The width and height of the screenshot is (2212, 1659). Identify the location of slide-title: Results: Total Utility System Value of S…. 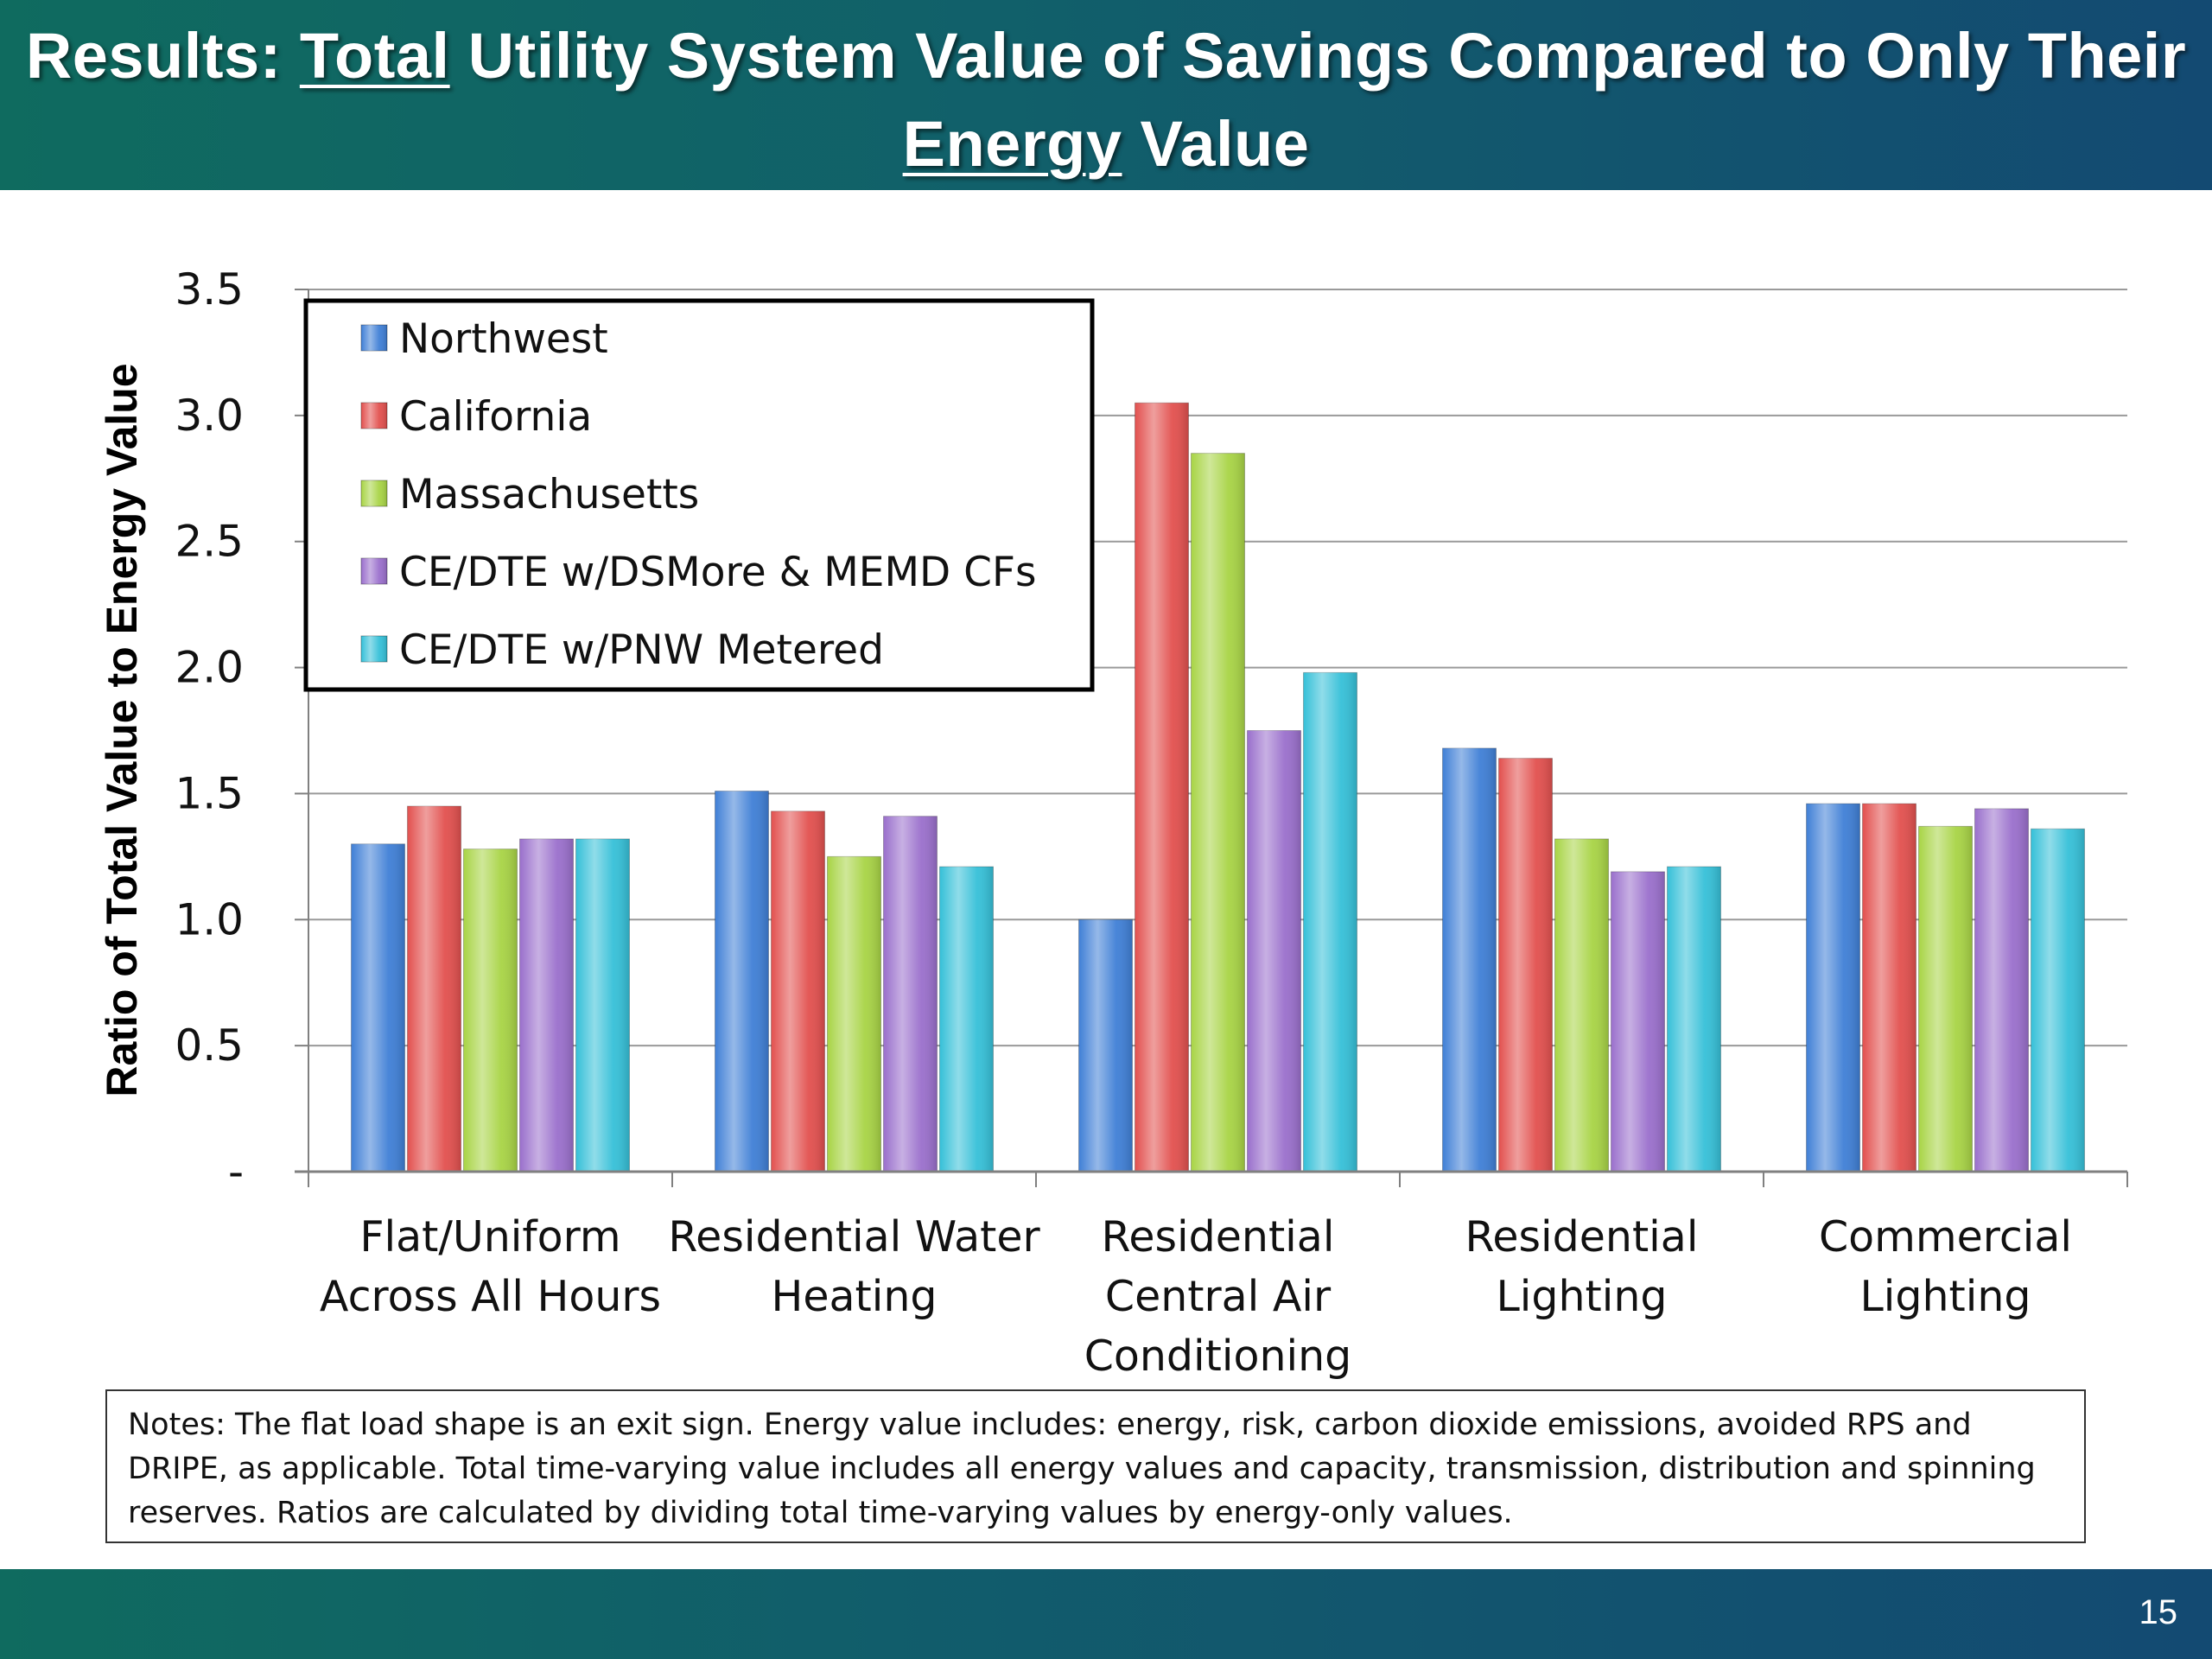
(1106, 100).